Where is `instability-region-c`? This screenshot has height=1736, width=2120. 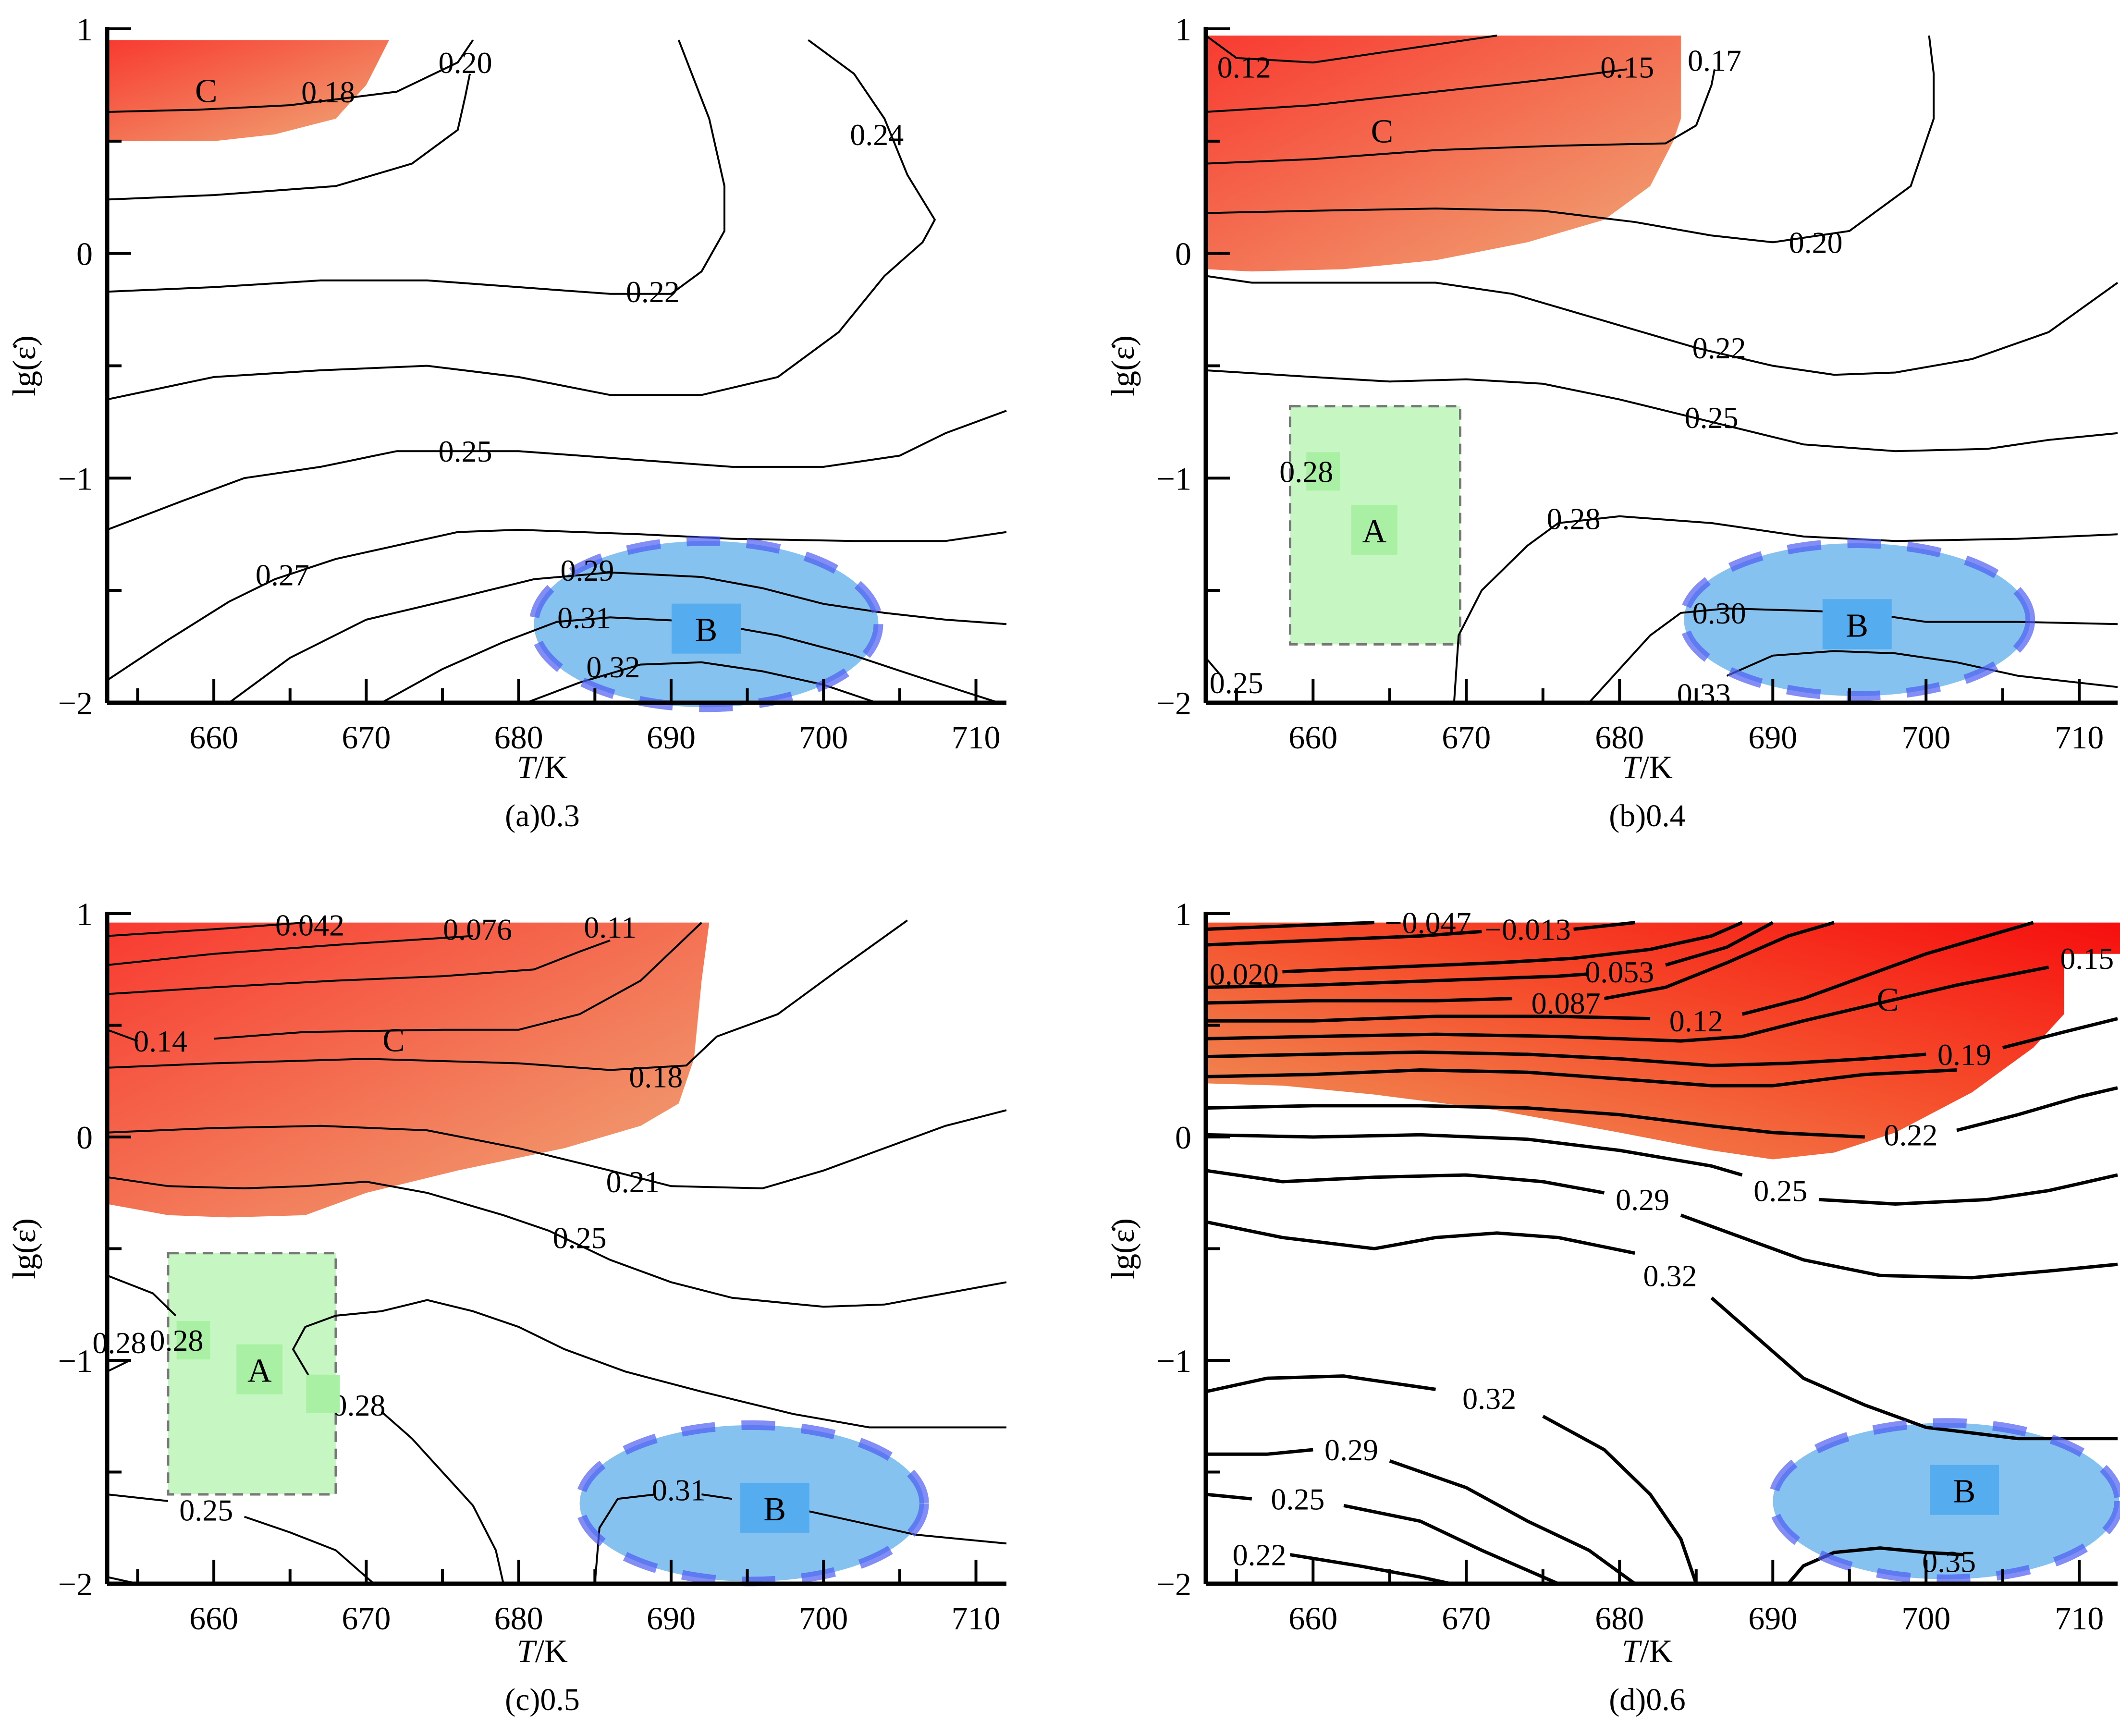 instability-region-c is located at coordinates (248, 90).